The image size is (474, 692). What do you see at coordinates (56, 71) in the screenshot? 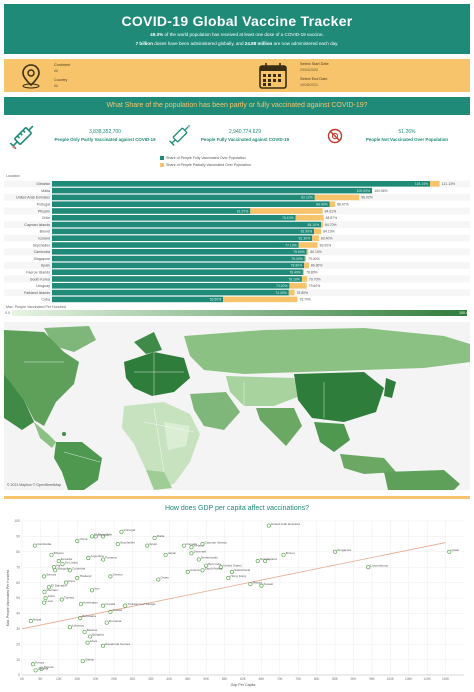
I see `continent-select: All` at bounding box center [56, 71].